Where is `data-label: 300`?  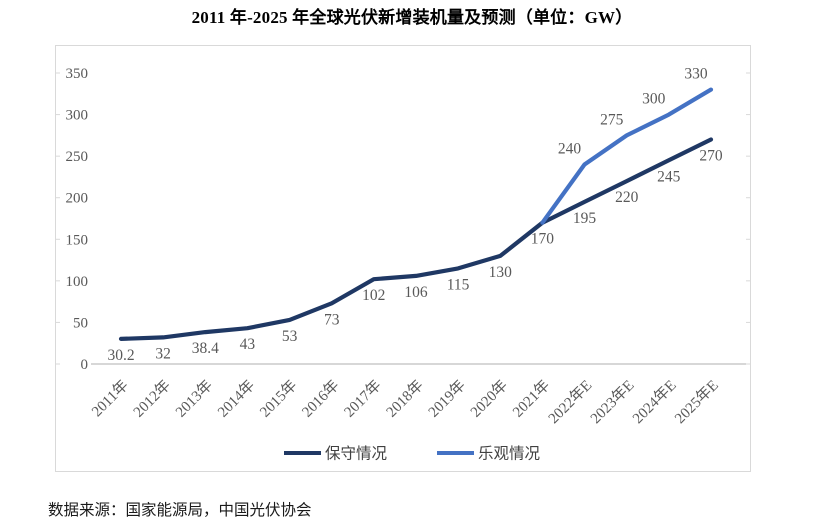 data-label: 300 is located at coordinates (654, 99).